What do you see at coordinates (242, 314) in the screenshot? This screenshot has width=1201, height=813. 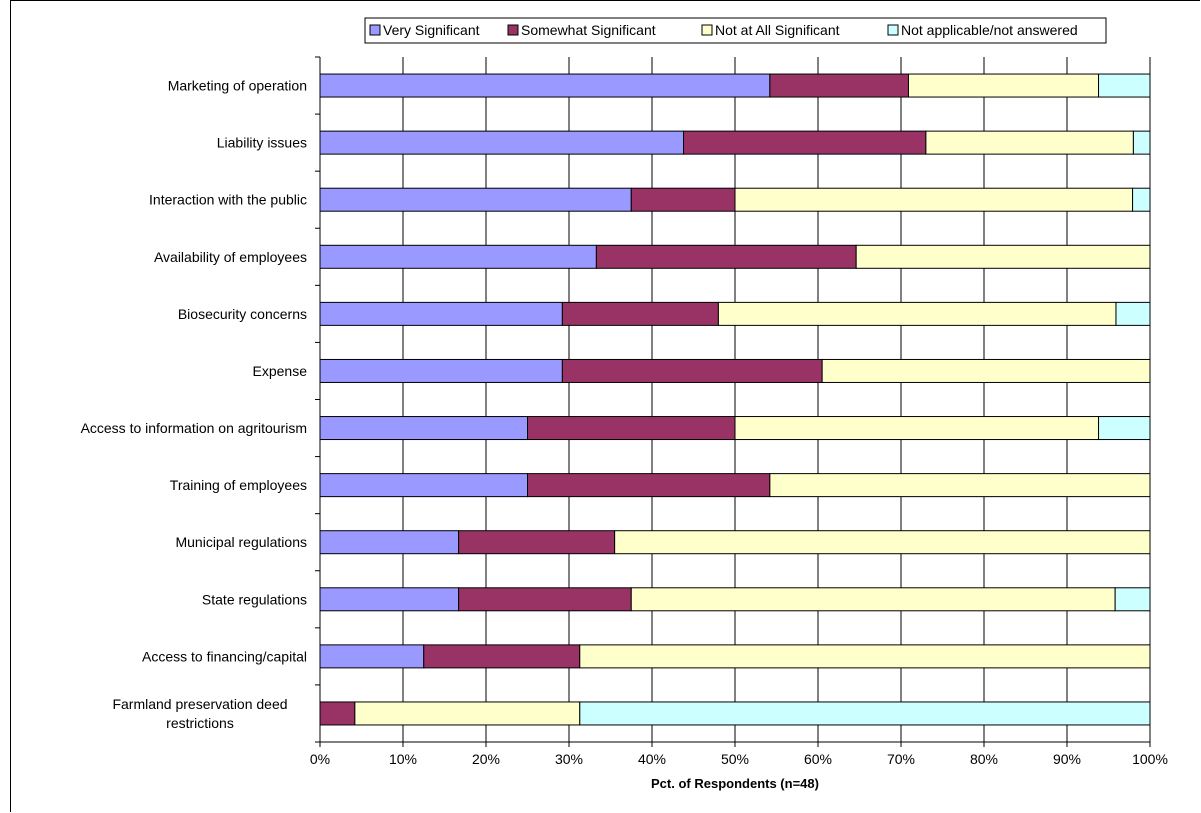 I see `category-label: Biosecurity concerns` at bounding box center [242, 314].